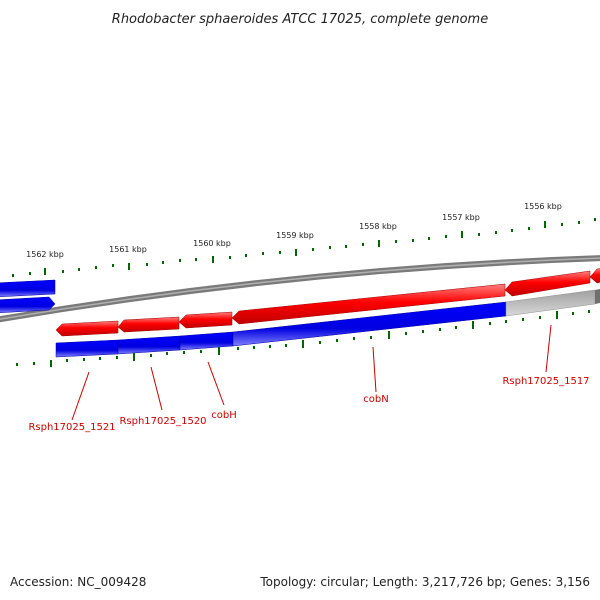 This screenshot has width=600, height=600. I want to click on gene-label: Rsph17025_1521, so click(71, 427).